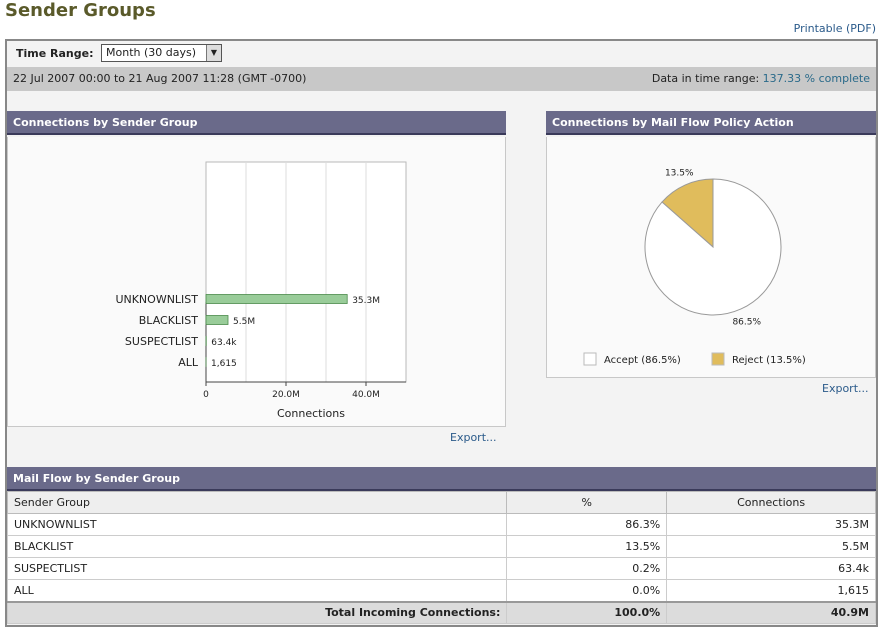  I want to click on x-tick-label: 40.0M, so click(366, 395).